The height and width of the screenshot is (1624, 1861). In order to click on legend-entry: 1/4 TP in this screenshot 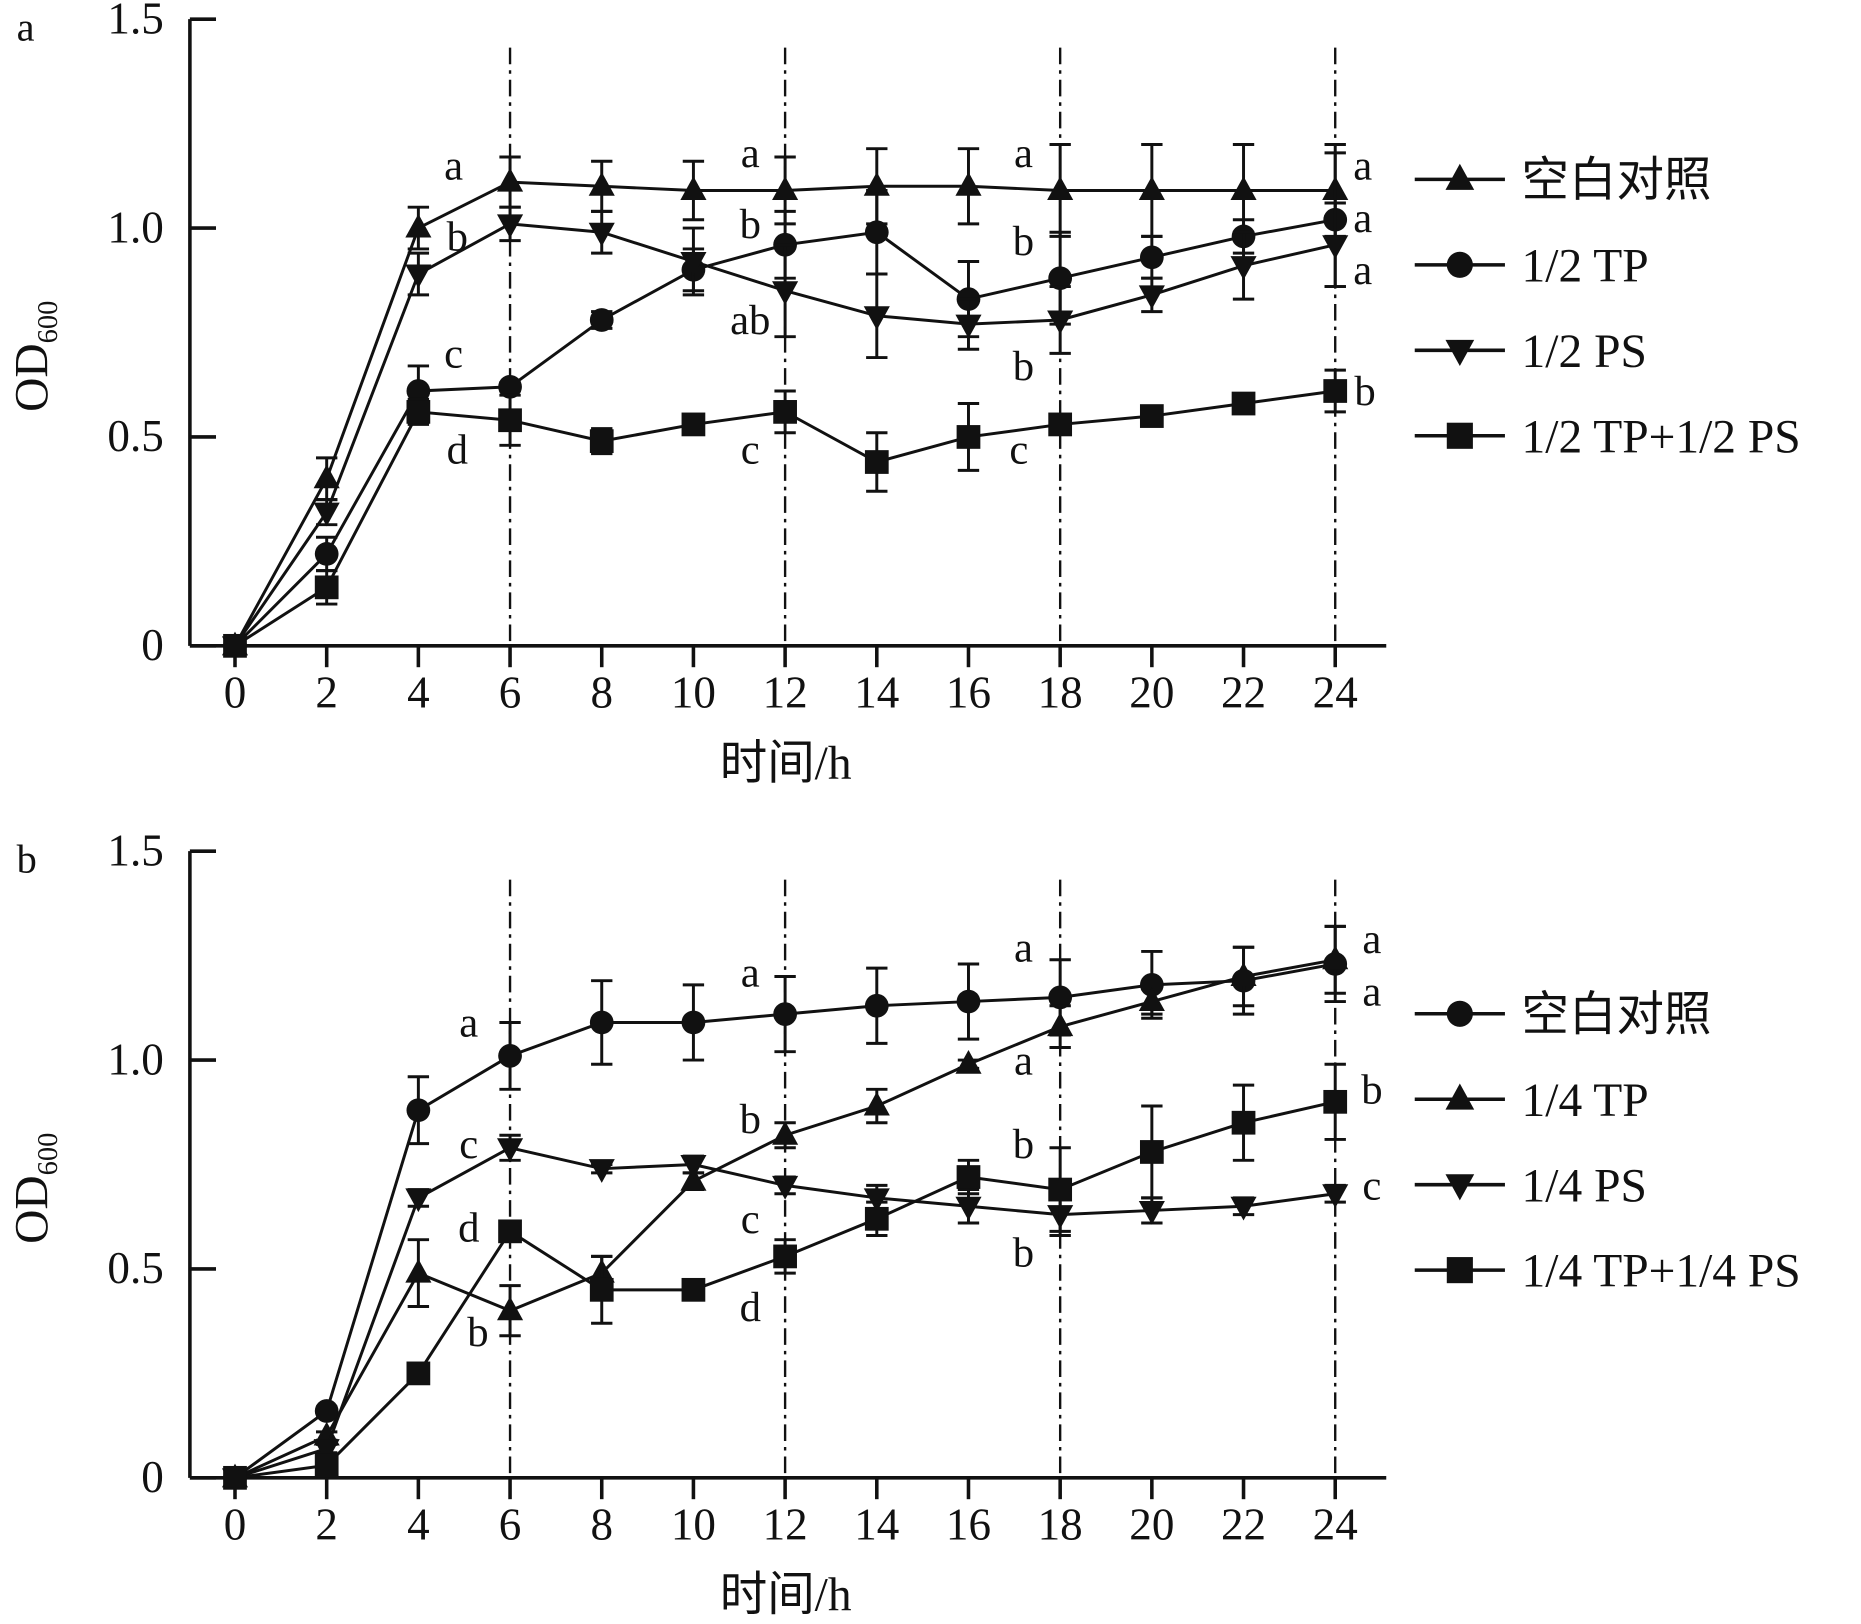, I will do `click(1531, 1101)`.